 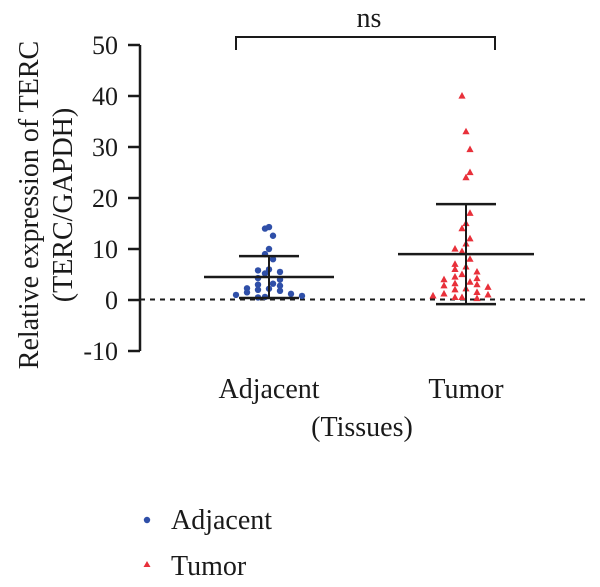 What do you see at coordinates (362, 427) in the screenshot?
I see `x-axis-title: (Tissues)` at bounding box center [362, 427].